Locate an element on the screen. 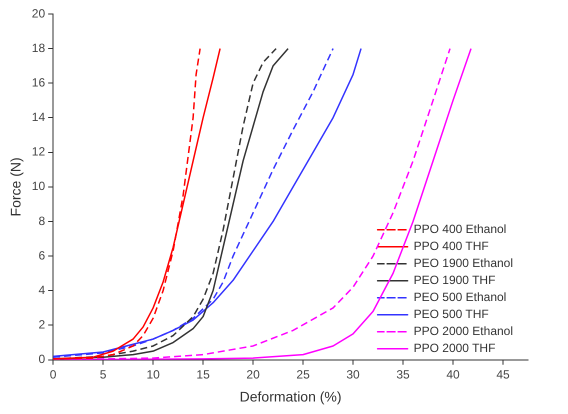  y-tick-label: 4 is located at coordinates (42, 289).